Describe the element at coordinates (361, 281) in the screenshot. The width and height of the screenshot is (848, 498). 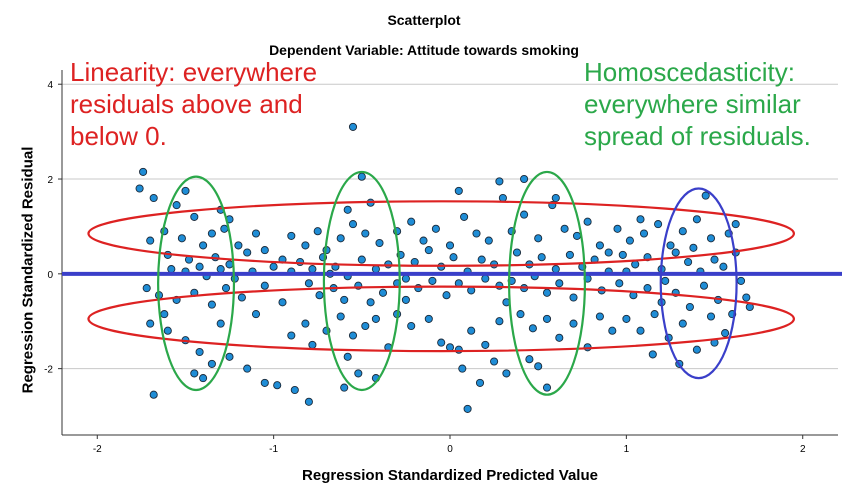
I see `green-ellipse-middle` at that location.